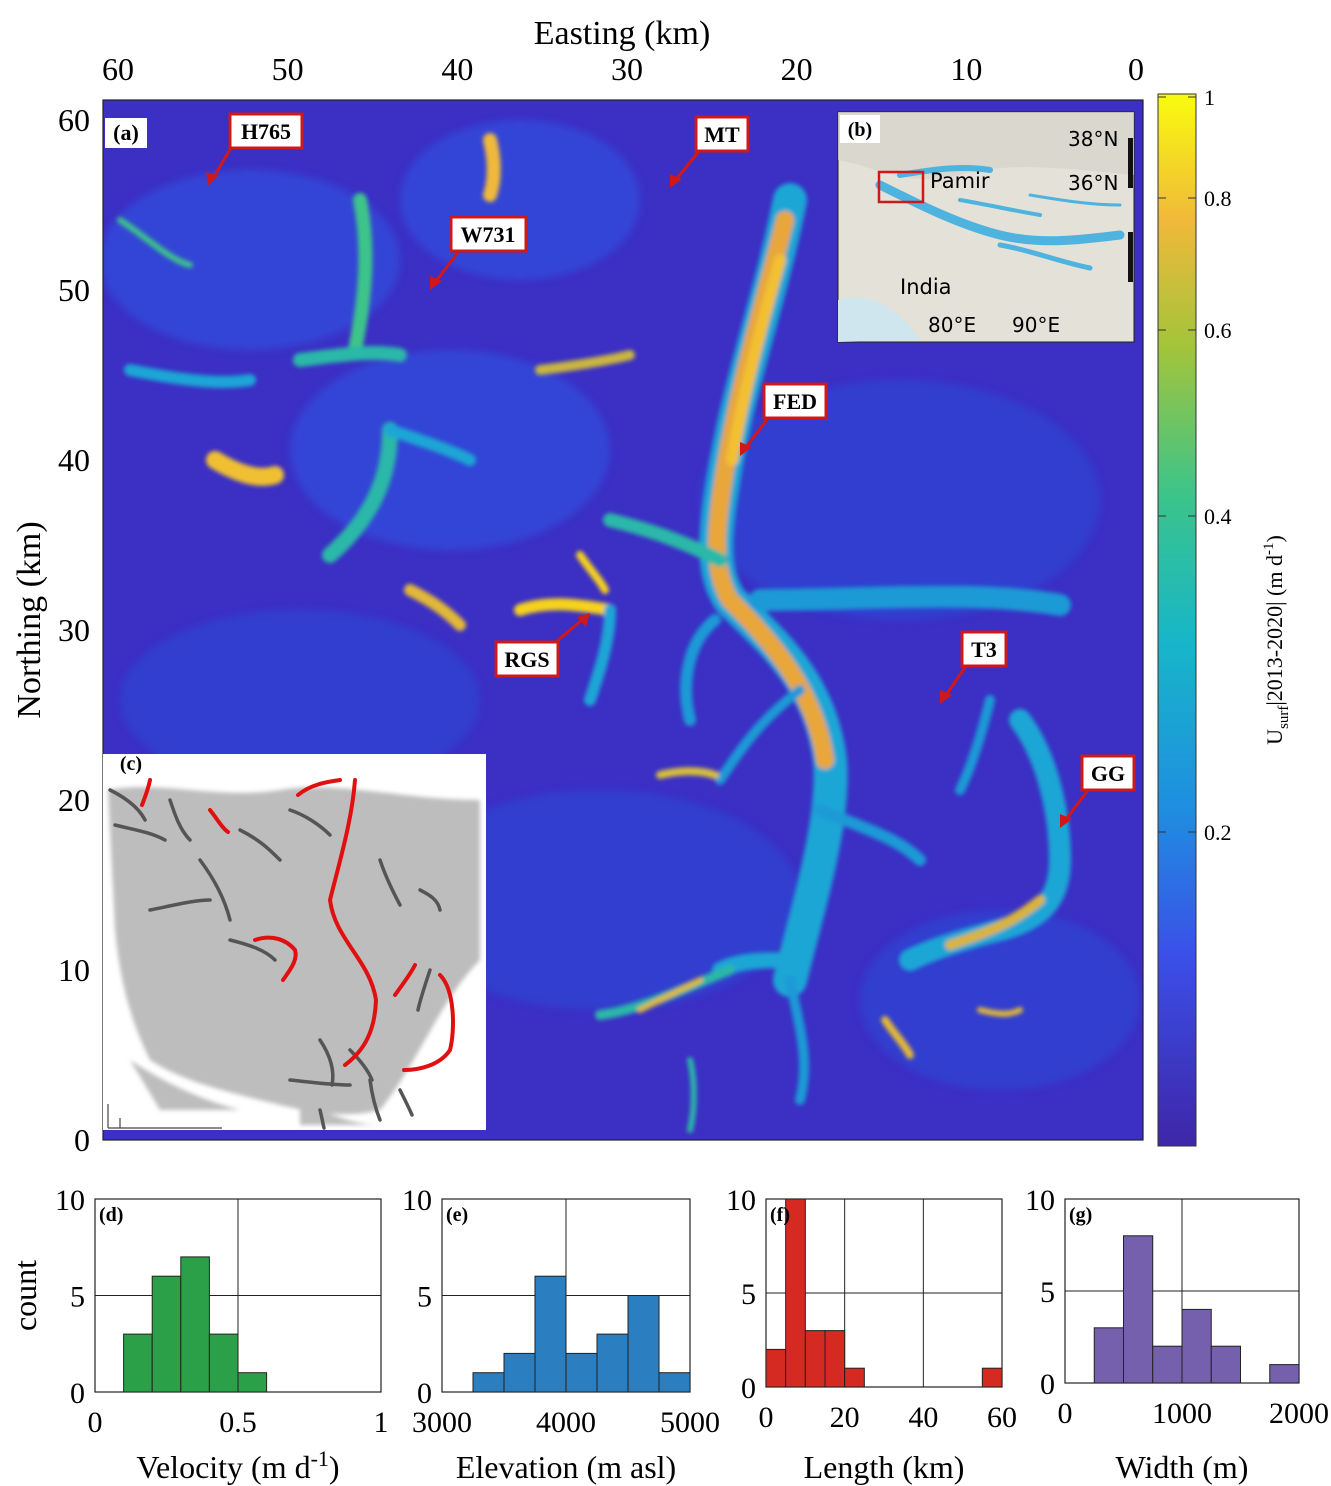 The width and height of the screenshot is (1331, 1486). What do you see at coordinates (623, 69) in the screenshot?
I see `map-x-ticks: 60 50 40 30 20 10 0` at bounding box center [623, 69].